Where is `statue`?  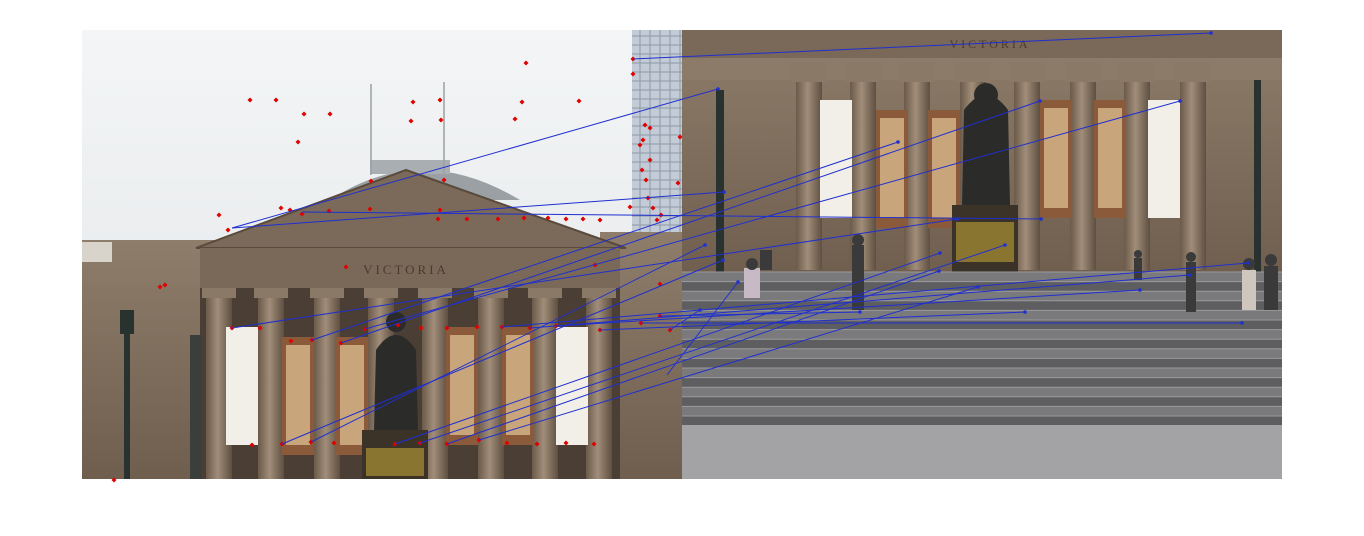 statue is located at coordinates (395, 395).